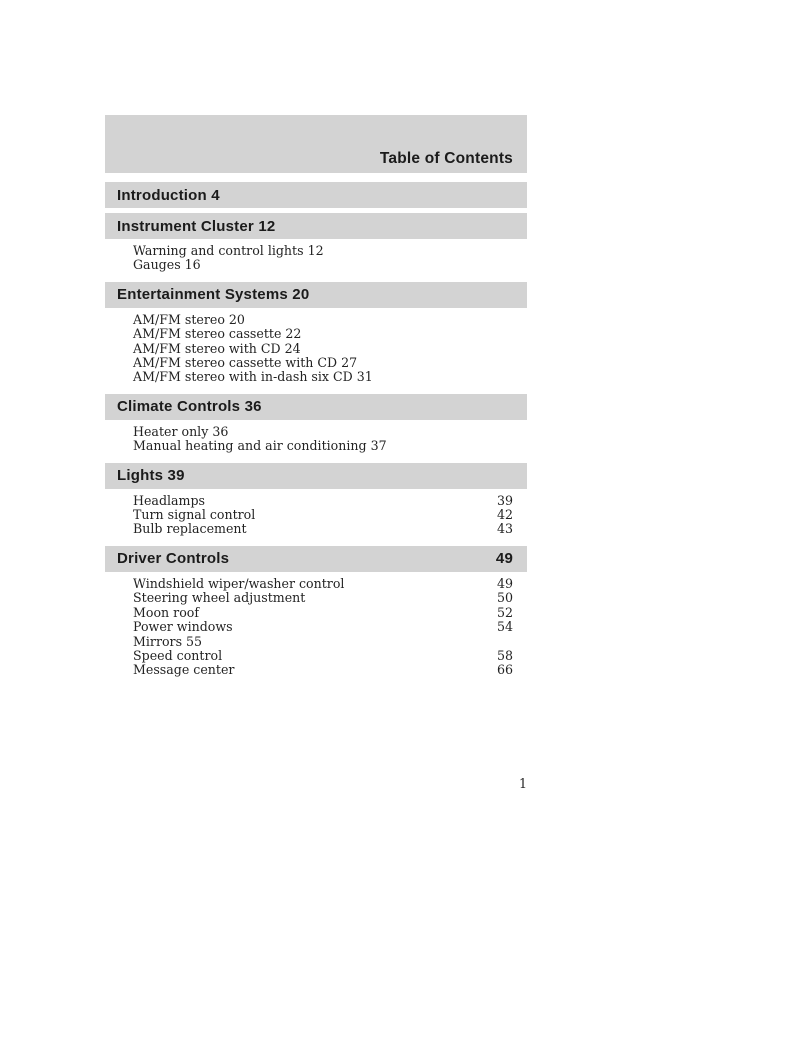 This screenshot has width=802, height=1037. I want to click on toc-entry: Headlamps 39, so click(323, 500).